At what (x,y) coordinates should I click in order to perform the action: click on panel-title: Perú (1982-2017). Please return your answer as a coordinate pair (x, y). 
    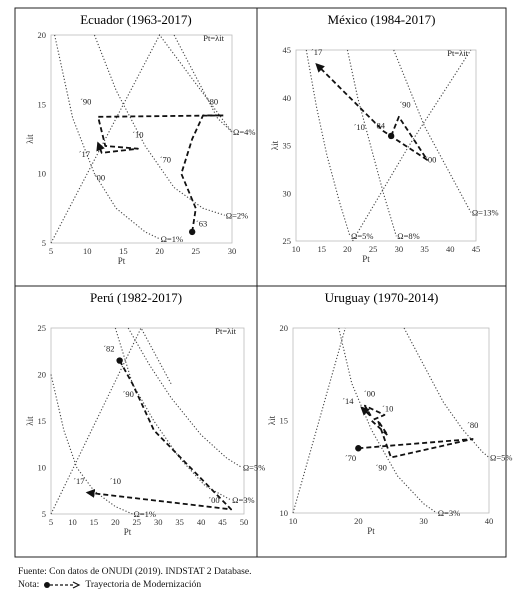
    Looking at the image, I should click on (136, 297).